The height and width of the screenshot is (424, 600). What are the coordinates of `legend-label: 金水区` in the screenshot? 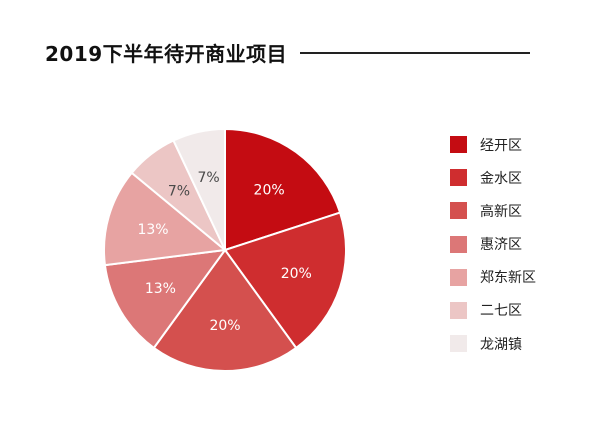 It's located at (501, 178).